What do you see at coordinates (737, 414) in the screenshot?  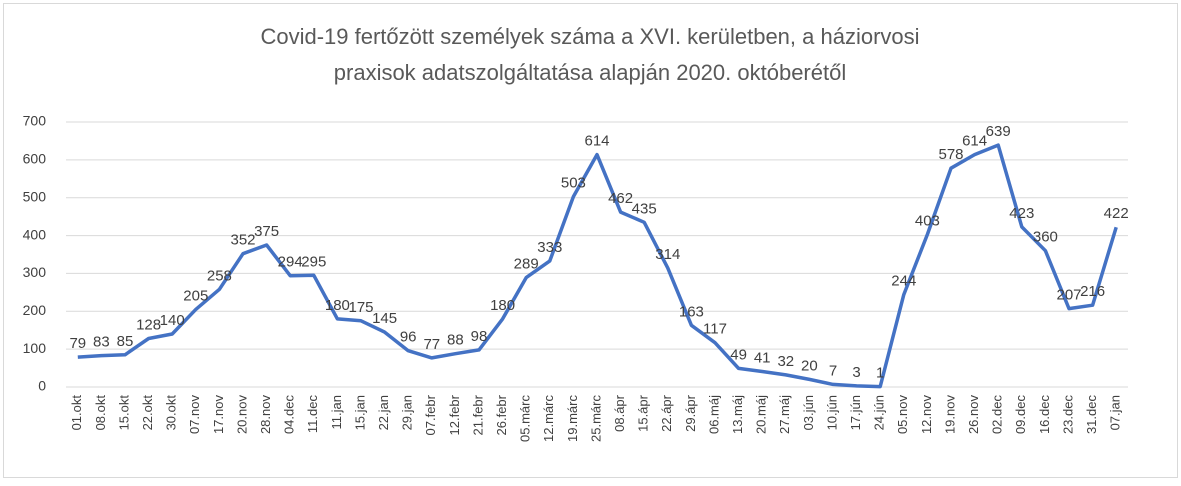 I see `x-tick-label: 13.máj` at bounding box center [737, 414].